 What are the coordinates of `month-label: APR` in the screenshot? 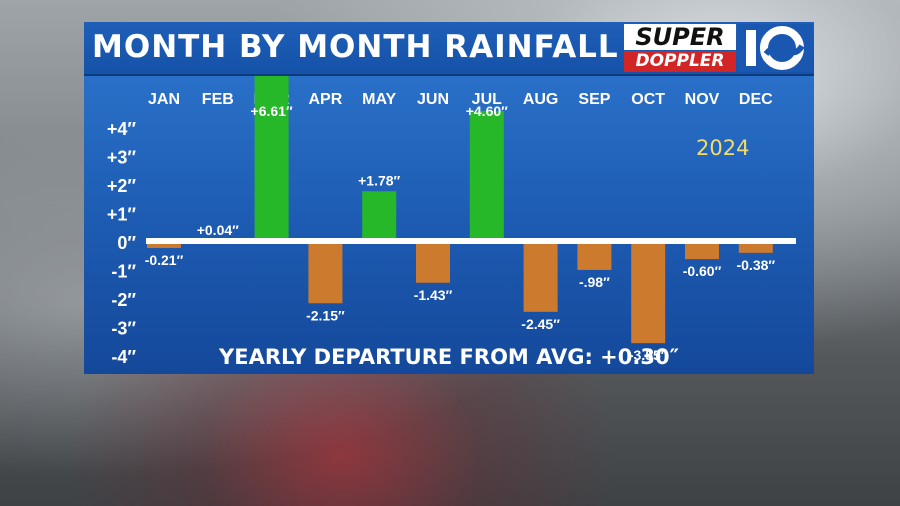 It's located at (326, 99).